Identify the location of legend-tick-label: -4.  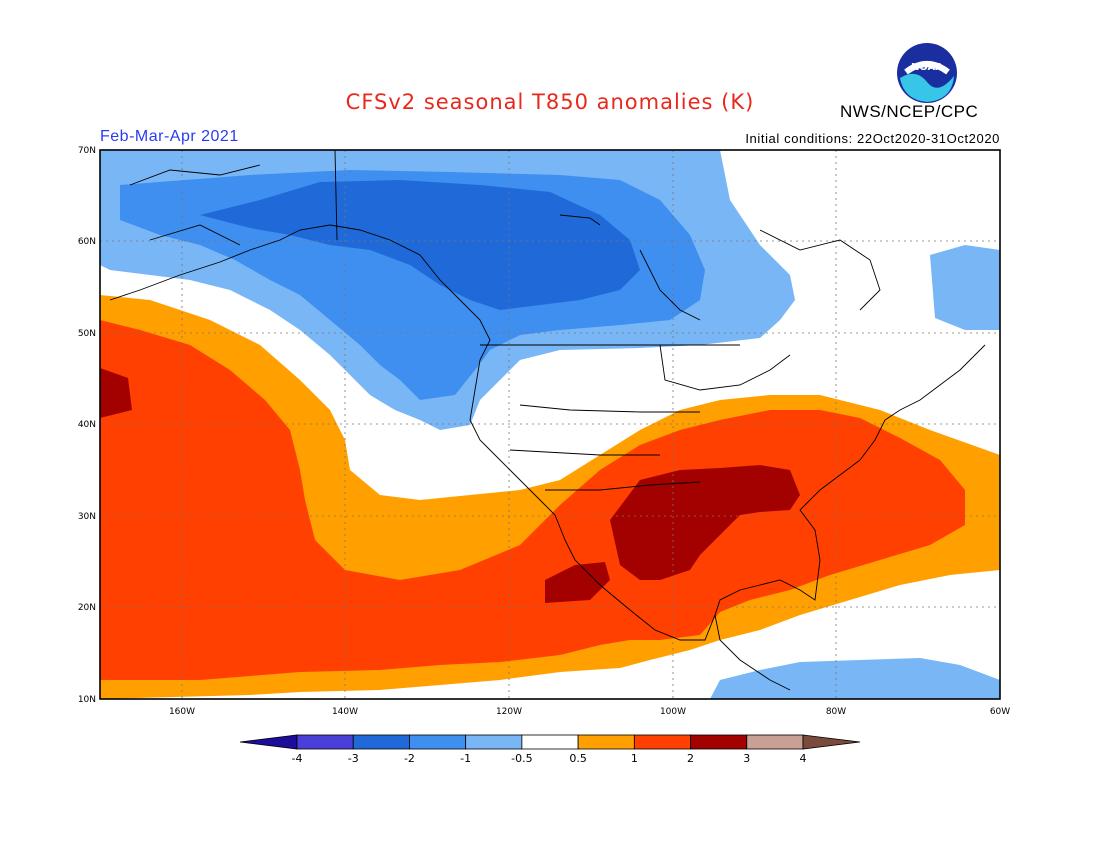
(297, 758).